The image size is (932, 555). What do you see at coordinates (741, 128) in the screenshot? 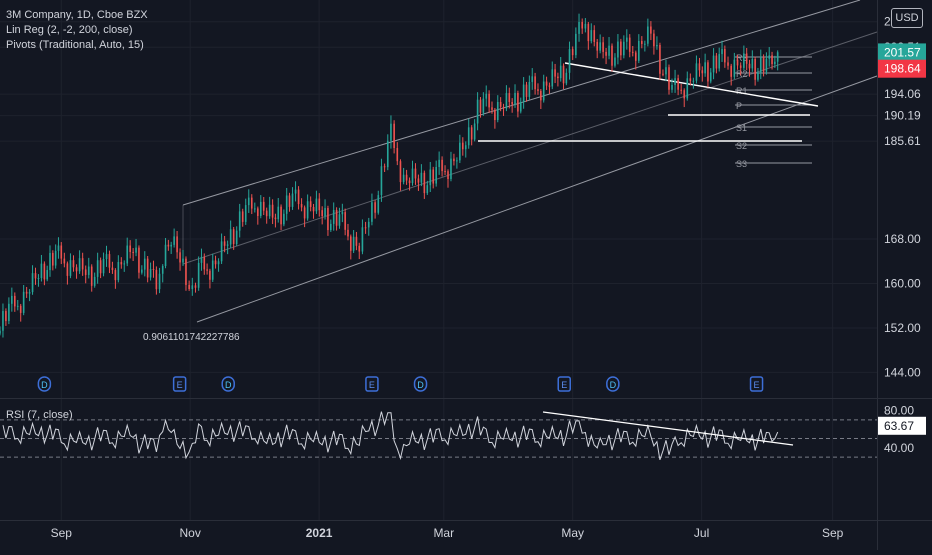
I see `pivot-label: S1` at bounding box center [741, 128].